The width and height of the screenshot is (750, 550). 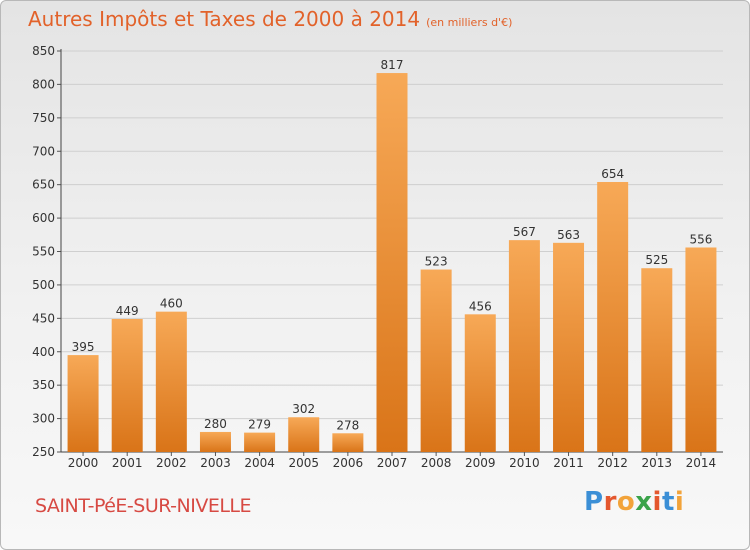 I want to click on logo-letter: t, so click(x=668, y=502).